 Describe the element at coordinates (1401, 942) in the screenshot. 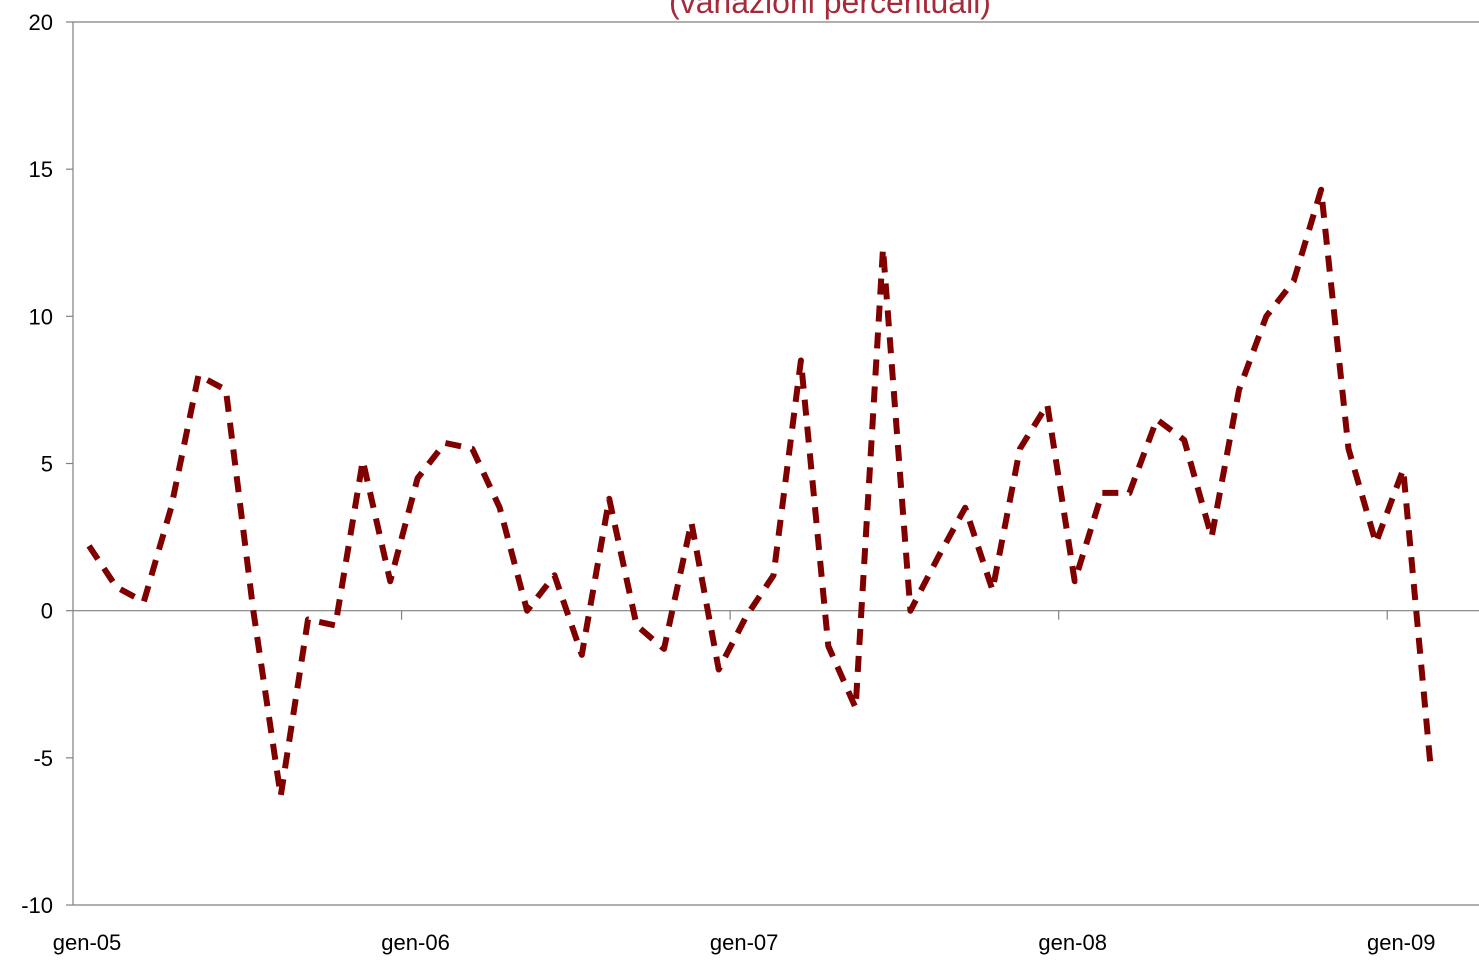

I see `x-tick-label: gen-09` at that location.